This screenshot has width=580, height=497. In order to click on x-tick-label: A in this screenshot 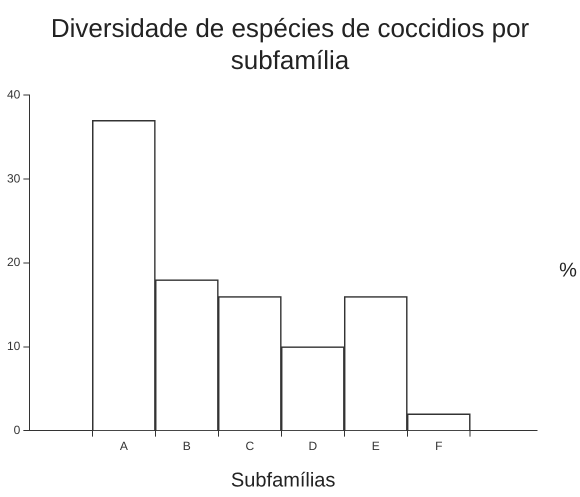, I will do `click(124, 446)`.